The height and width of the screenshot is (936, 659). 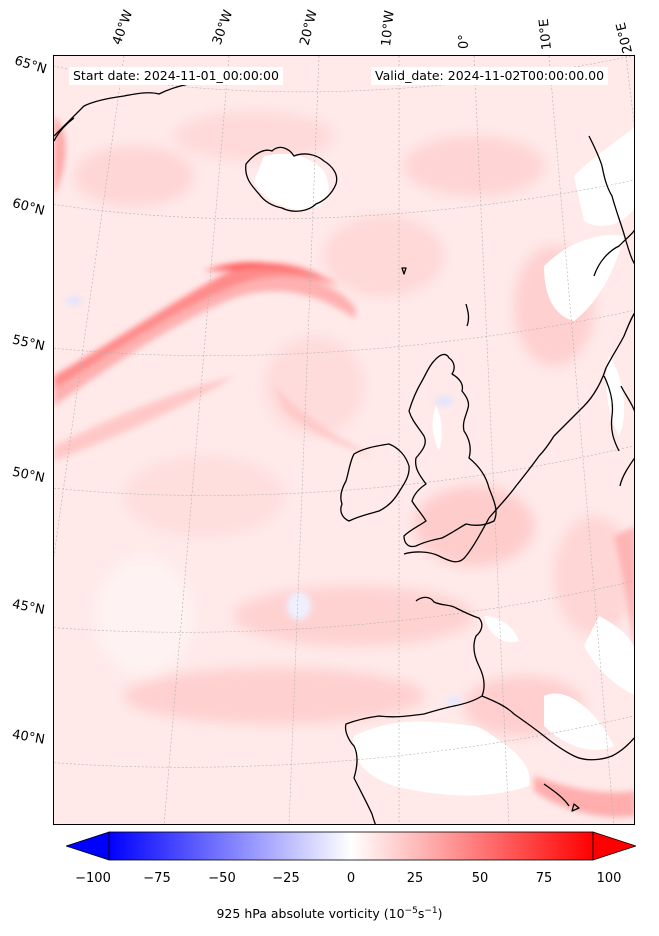 I want to click on norway-south-coast, so click(x=586, y=384).